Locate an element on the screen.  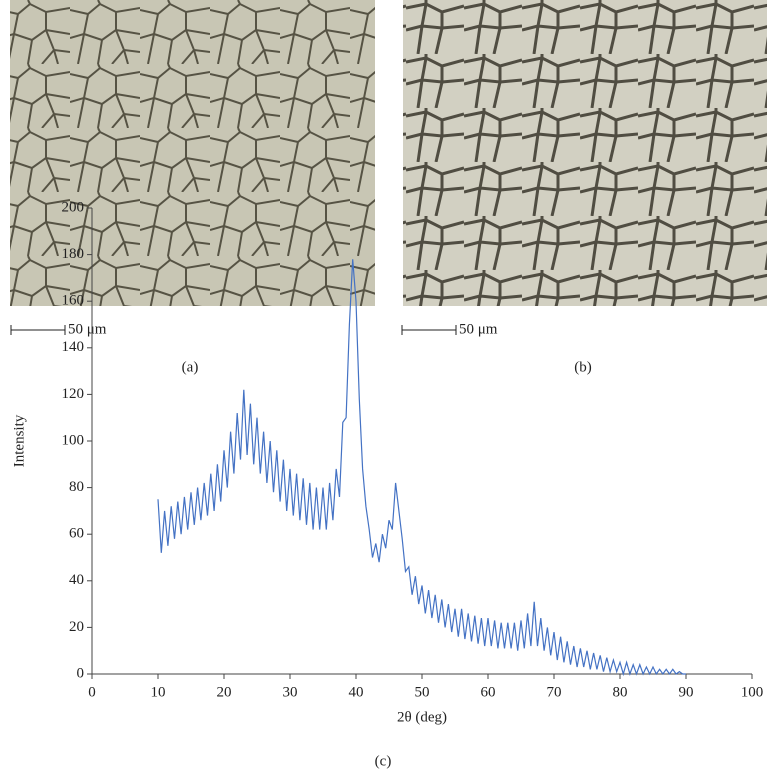
y-tick-label: 120 is located at coordinates (73, 394).